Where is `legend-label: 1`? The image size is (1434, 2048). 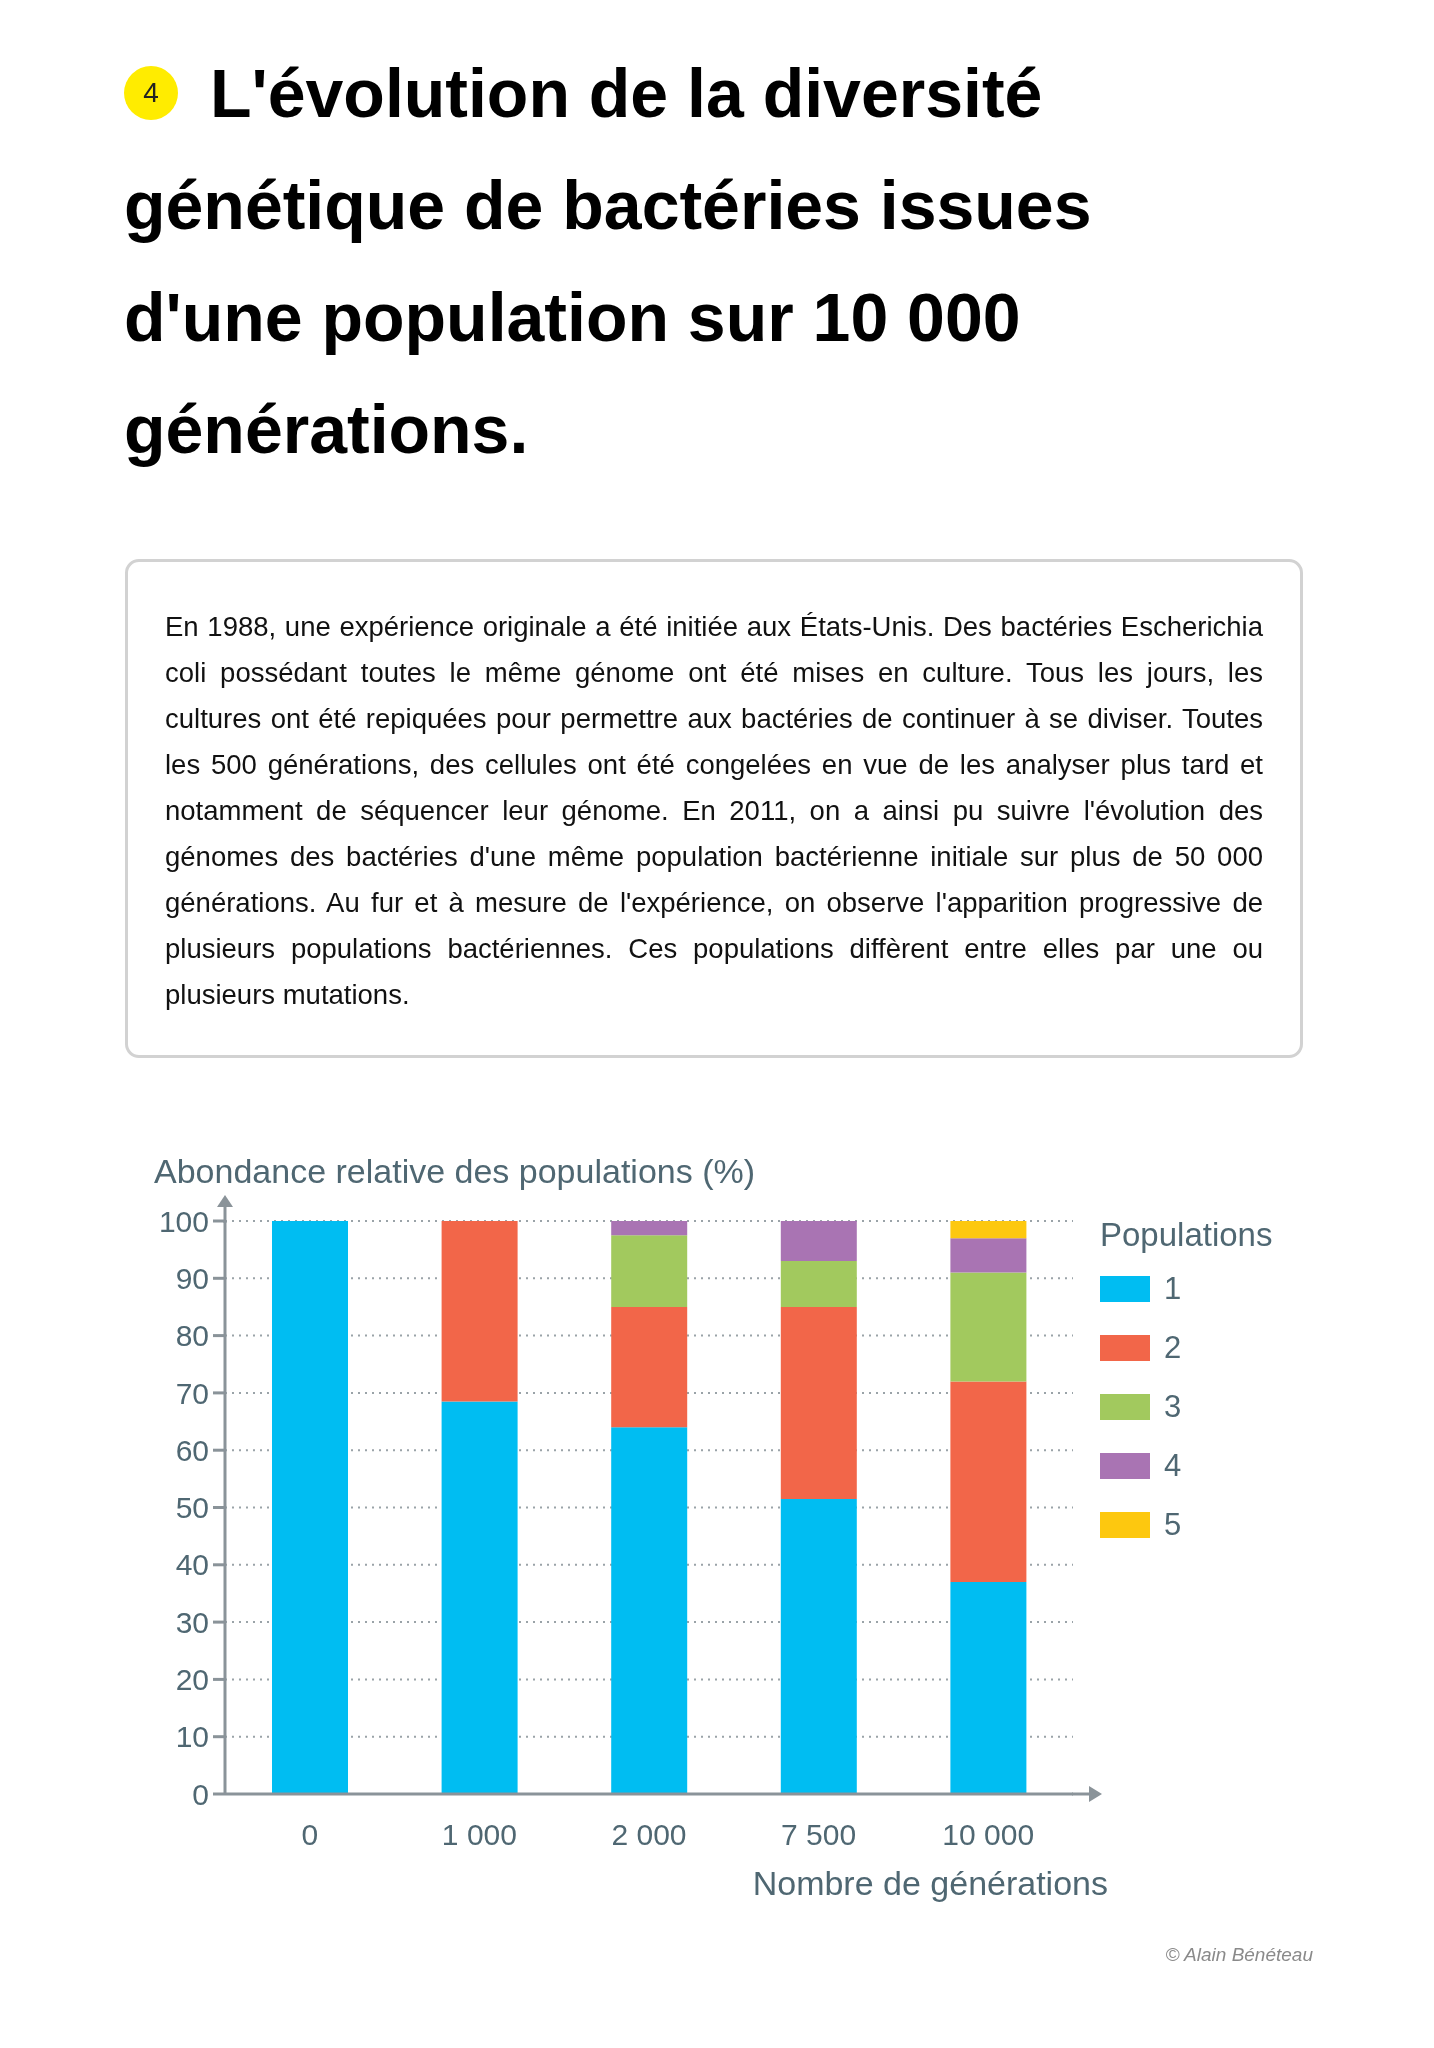
legend-label: 1 is located at coordinates (1173, 1288).